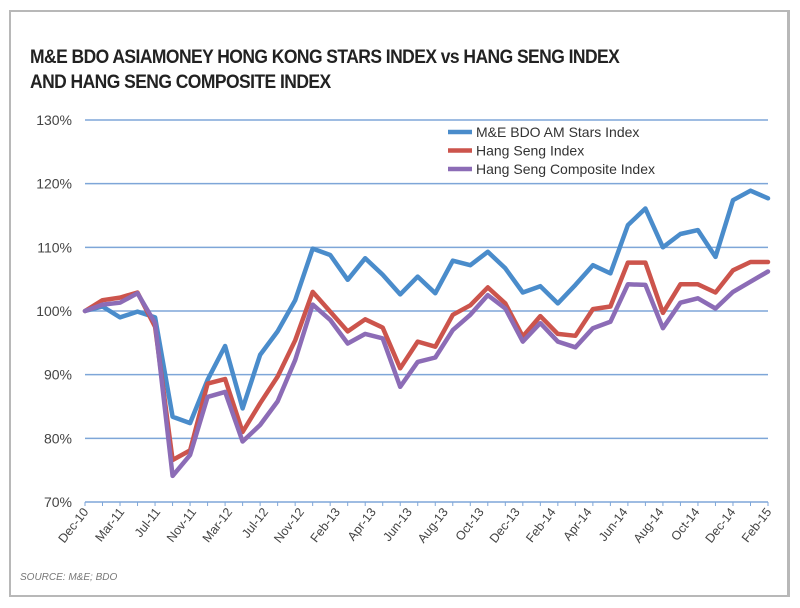  Describe the element at coordinates (217, 525) in the screenshot. I see `x-tick-label: Mar-12` at that location.